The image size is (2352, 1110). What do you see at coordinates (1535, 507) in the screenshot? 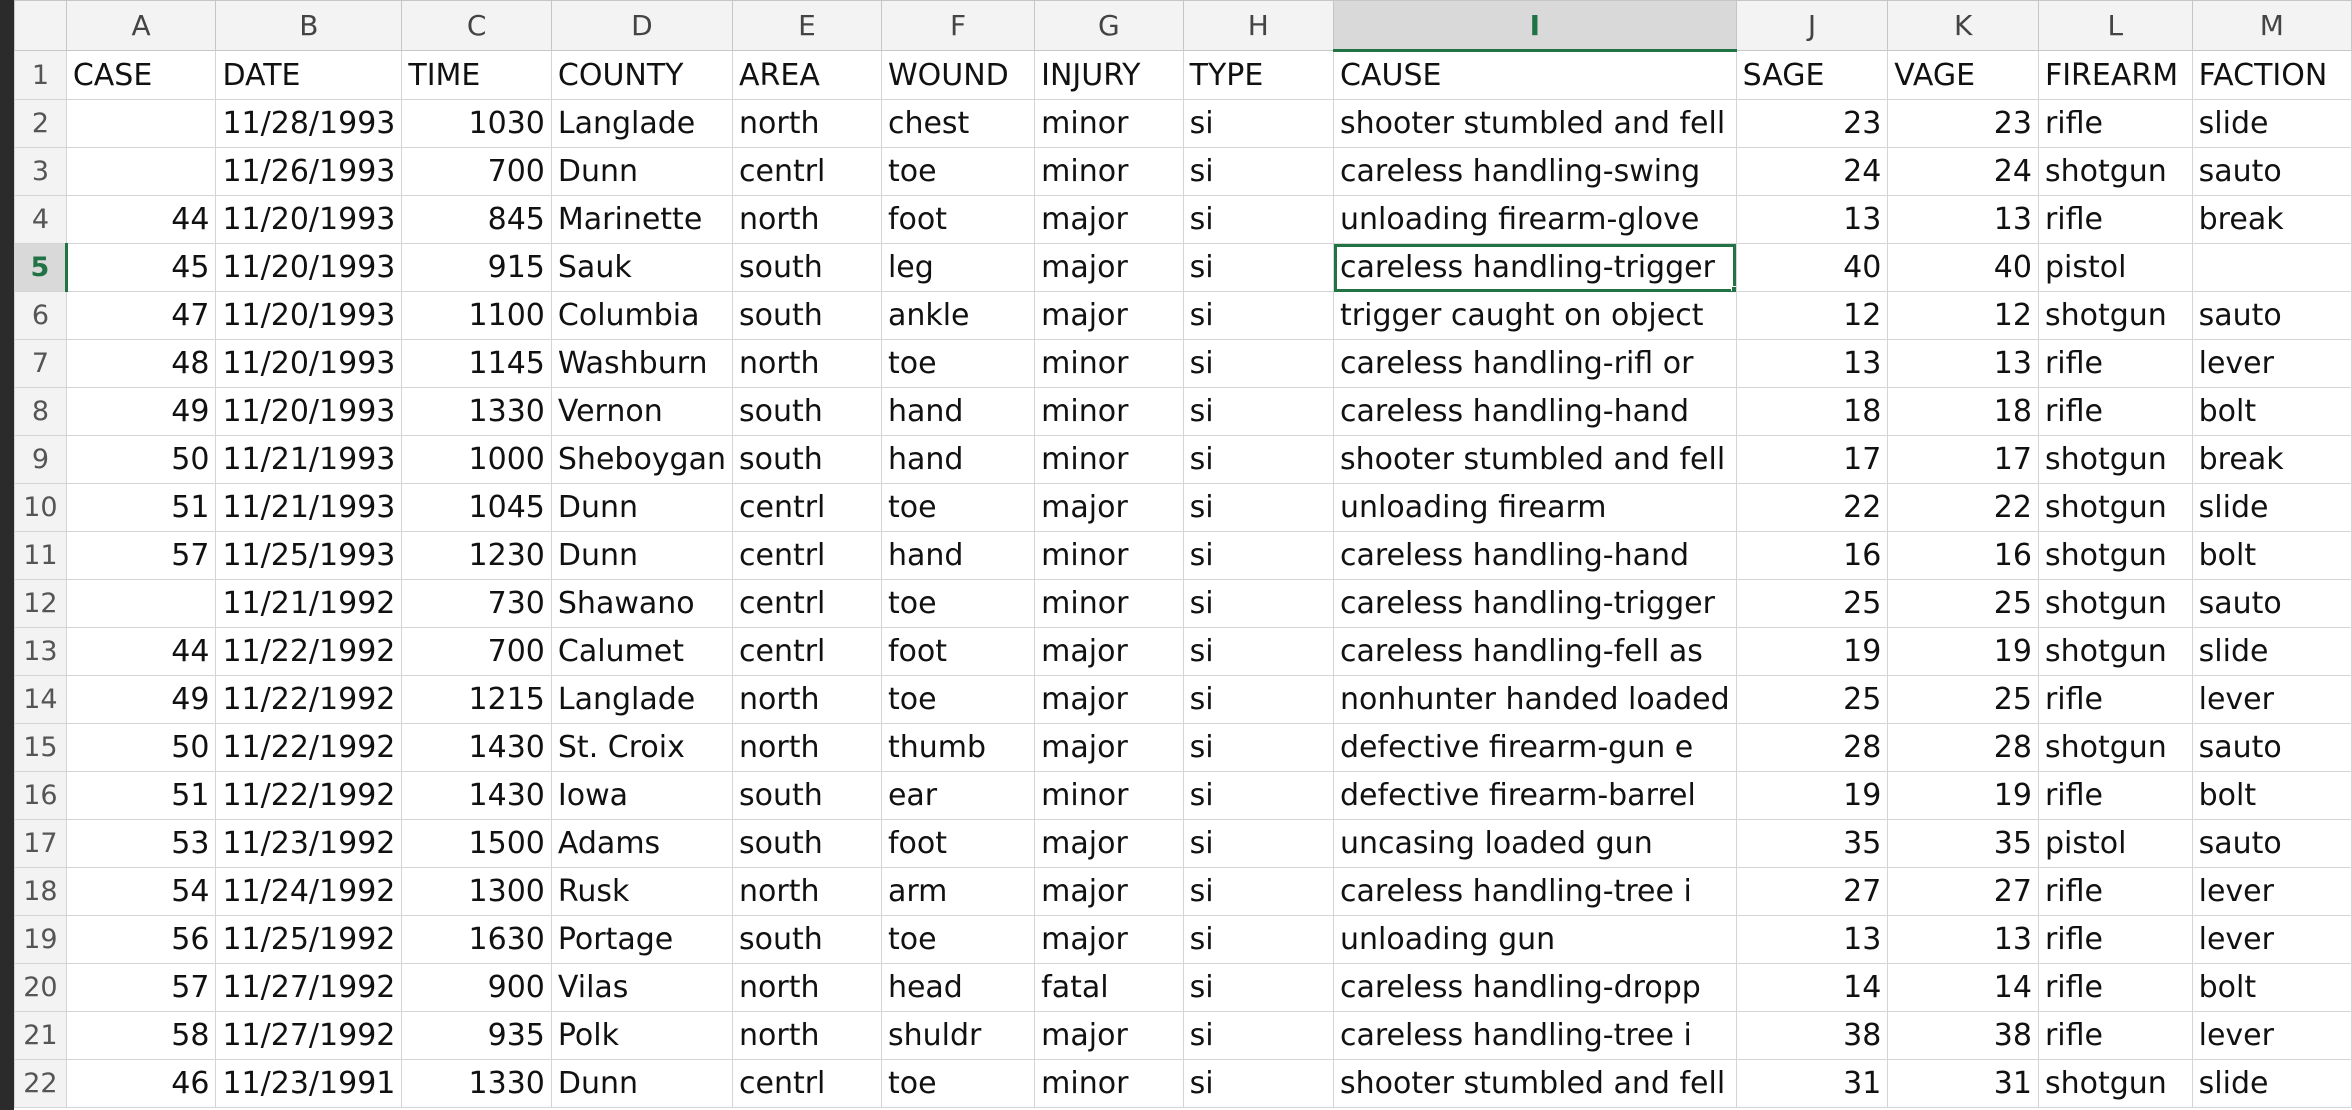
I see `table-cell: unloading firearm` at bounding box center [1535, 507].